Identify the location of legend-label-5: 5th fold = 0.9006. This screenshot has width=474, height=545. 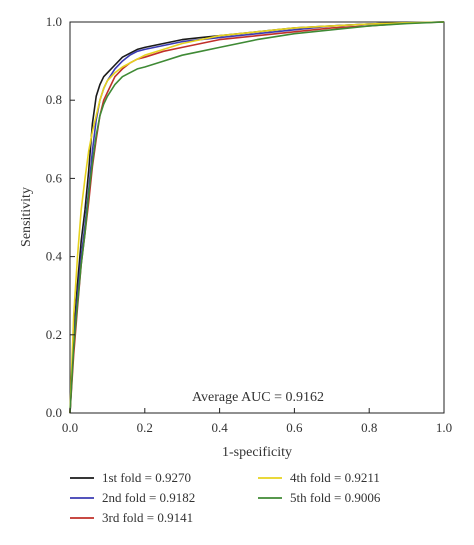
(335, 497).